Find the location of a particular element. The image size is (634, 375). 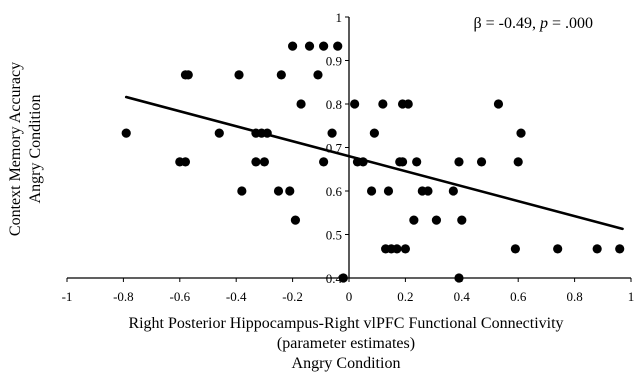

x-tick-label: -0.8 is located at coordinates (123, 296).